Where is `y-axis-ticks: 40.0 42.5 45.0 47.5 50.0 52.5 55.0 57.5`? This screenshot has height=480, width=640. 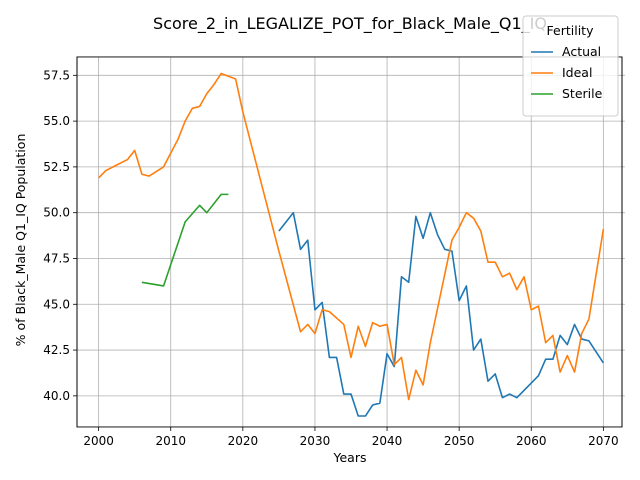 y-axis-ticks: 40.0 42.5 45.0 47.5 50.0 52.5 55.0 57.5 is located at coordinates (60, 235).